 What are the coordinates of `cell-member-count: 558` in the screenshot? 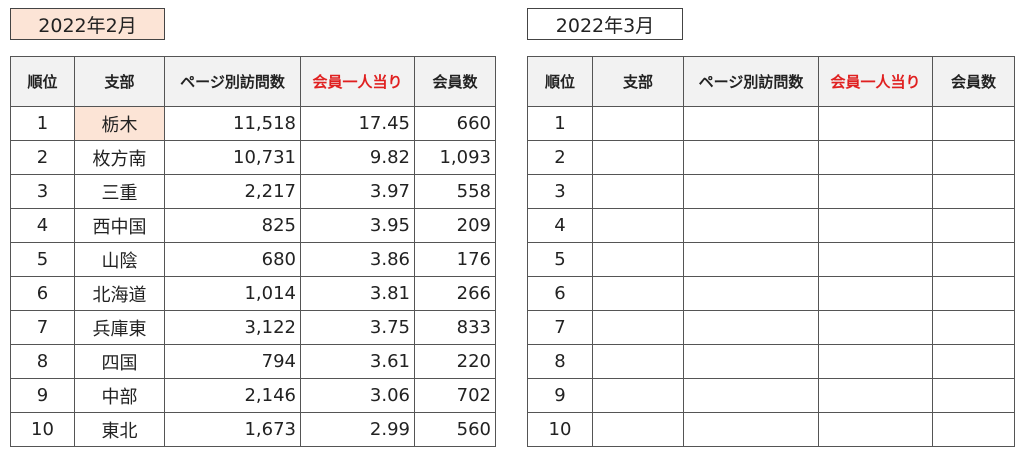 It's located at (455, 191).